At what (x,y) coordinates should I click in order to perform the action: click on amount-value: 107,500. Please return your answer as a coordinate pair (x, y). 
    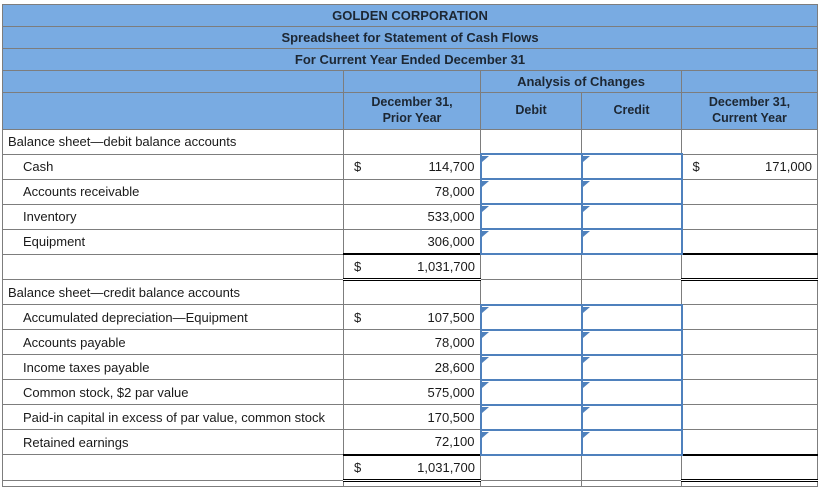
    Looking at the image, I should click on (451, 317).